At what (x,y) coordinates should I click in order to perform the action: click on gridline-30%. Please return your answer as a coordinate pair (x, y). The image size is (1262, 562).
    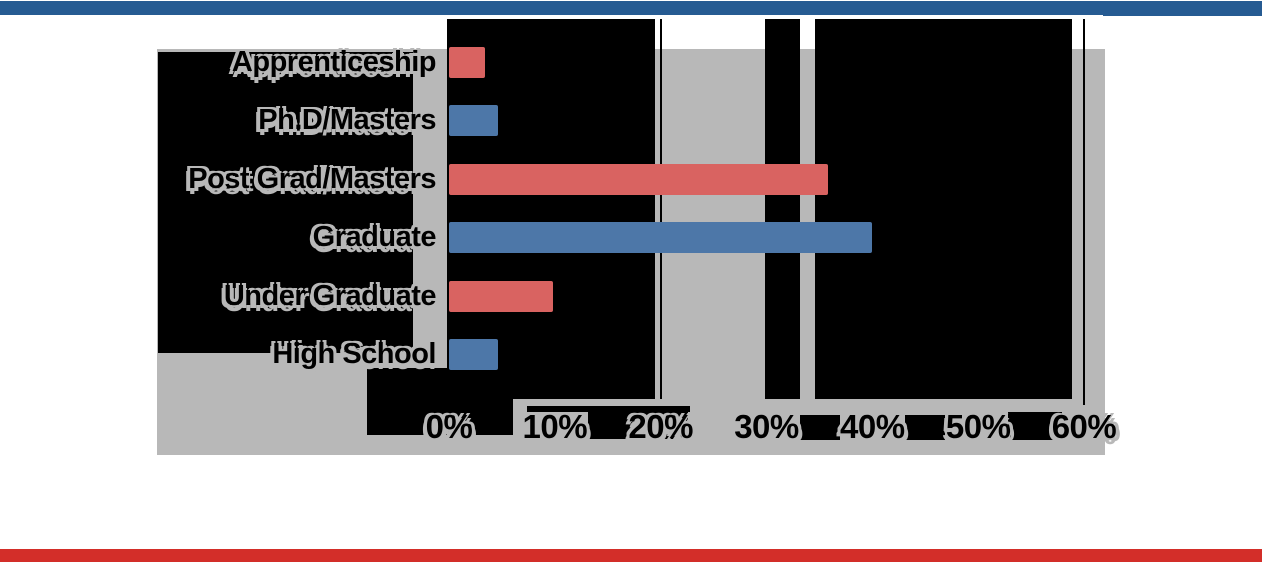
    Looking at the image, I should click on (766, 209).